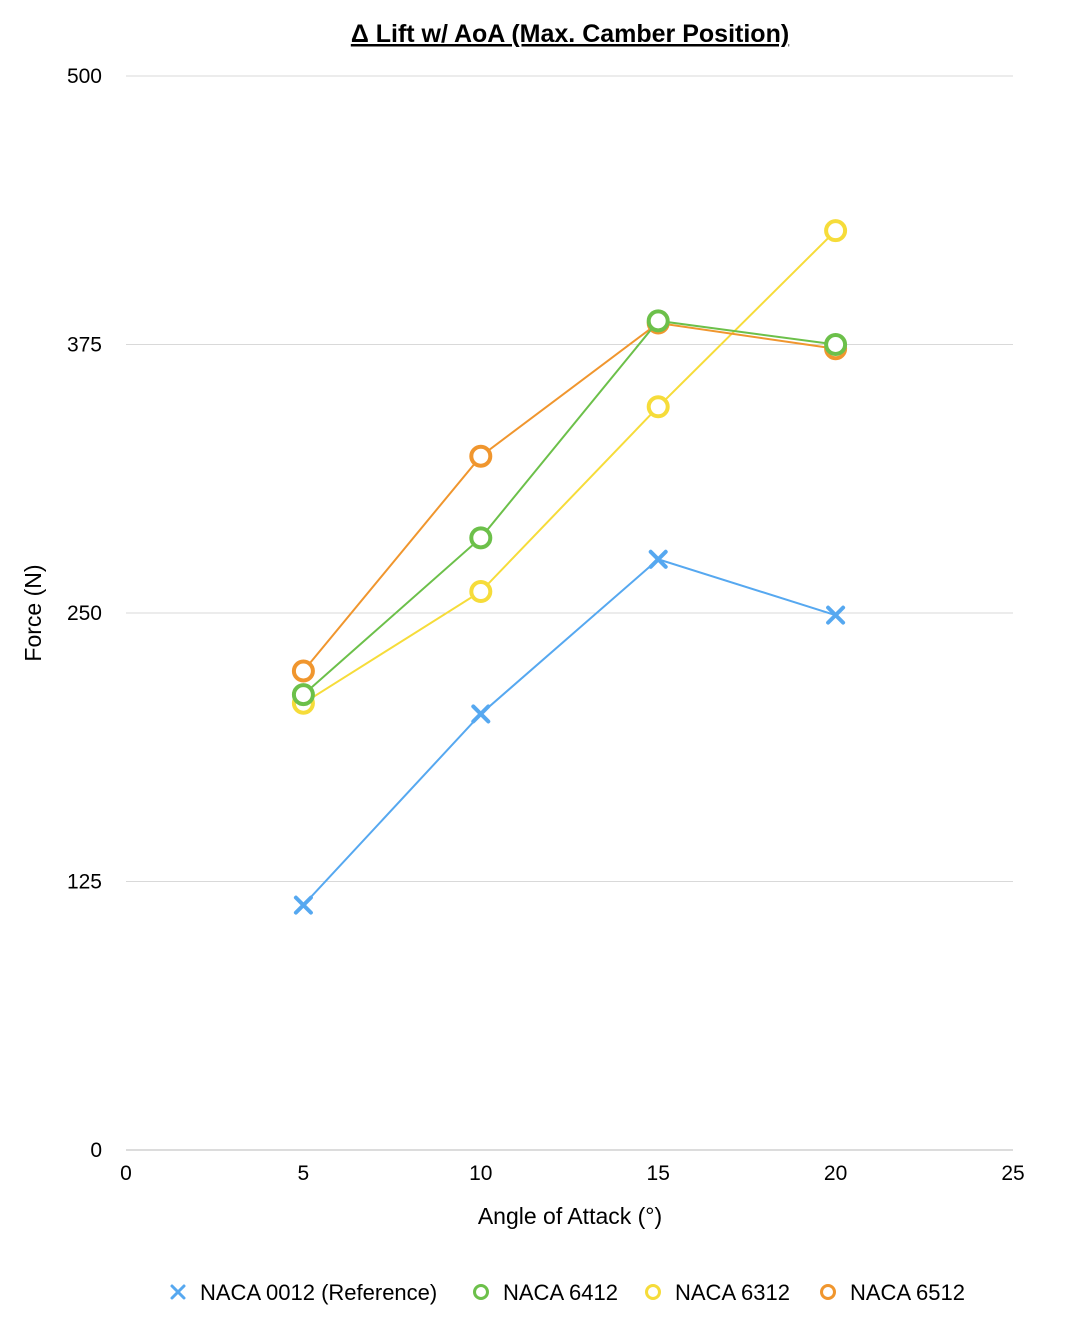 The height and width of the screenshot is (1324, 1092). I want to click on y-tick-label: 0, so click(96, 1150).